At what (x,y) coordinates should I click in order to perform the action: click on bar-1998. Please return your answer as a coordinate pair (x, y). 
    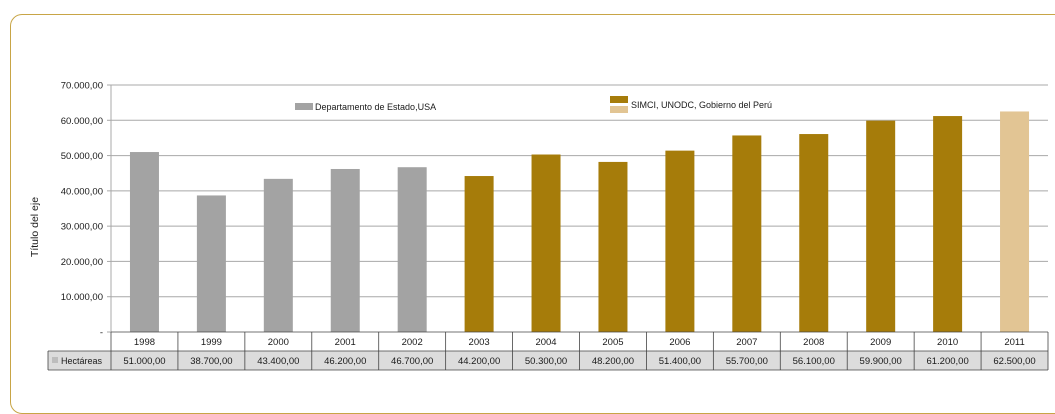
    Looking at the image, I should click on (144, 242).